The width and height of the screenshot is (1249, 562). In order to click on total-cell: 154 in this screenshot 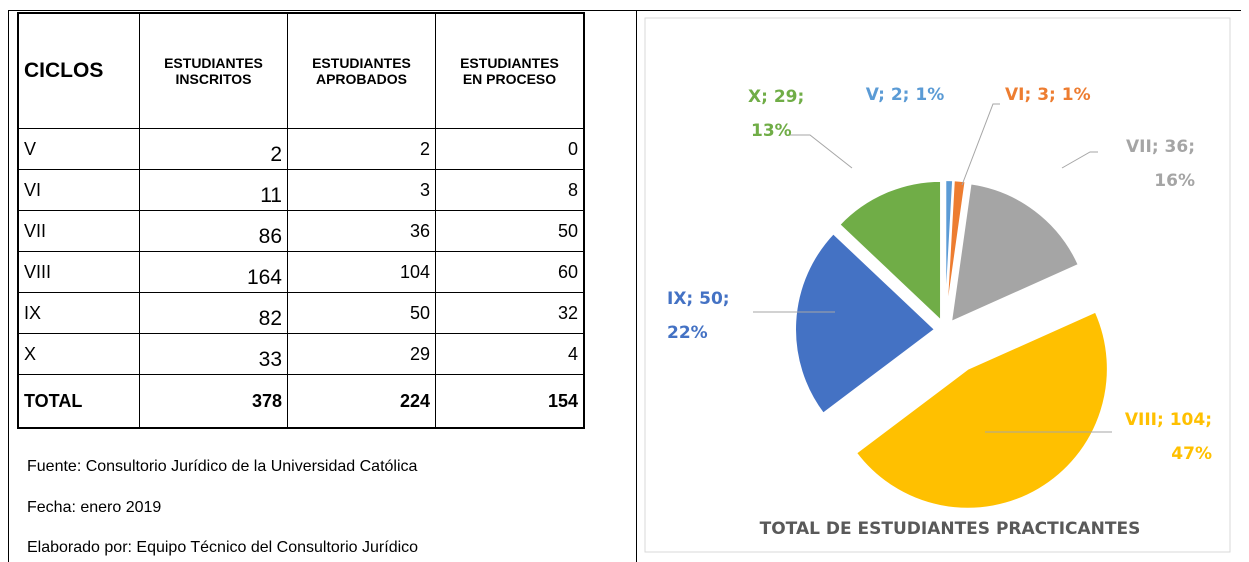, I will do `click(510, 401)`.